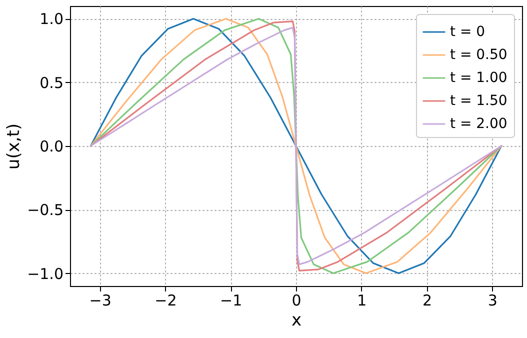 This screenshot has width=527, height=338. Describe the element at coordinates (479, 124) in the screenshot. I see `legend-label: t = 2.00` at that location.